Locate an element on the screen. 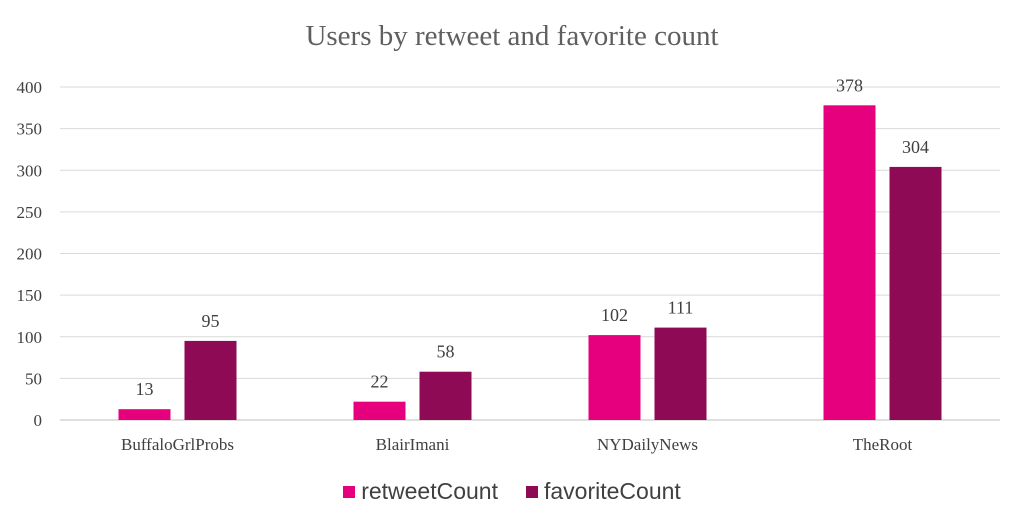 The image size is (1024, 530). y-axis-tick-labels: 0 50 100 150 200 250 300 350 400 is located at coordinates (30, 254).